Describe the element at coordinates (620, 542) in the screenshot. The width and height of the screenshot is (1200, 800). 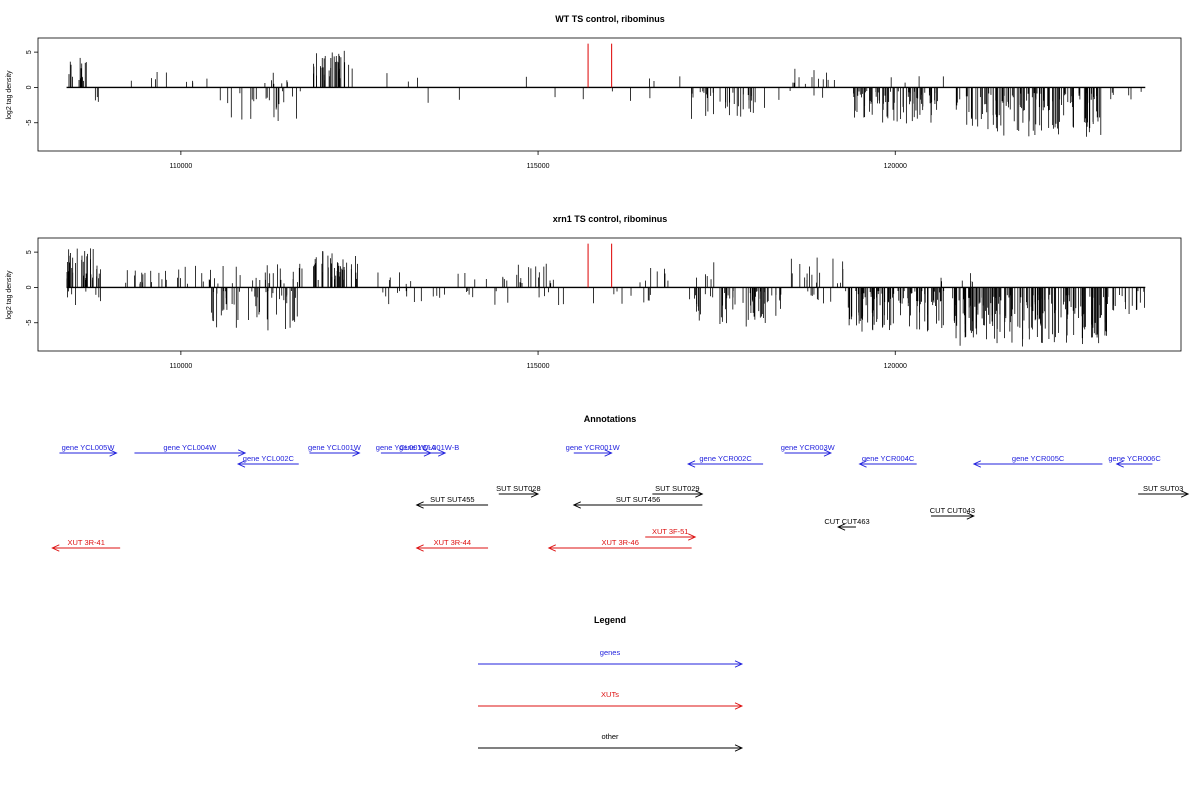
I see `annotation-feature-label: XUT 3R-46` at that location.